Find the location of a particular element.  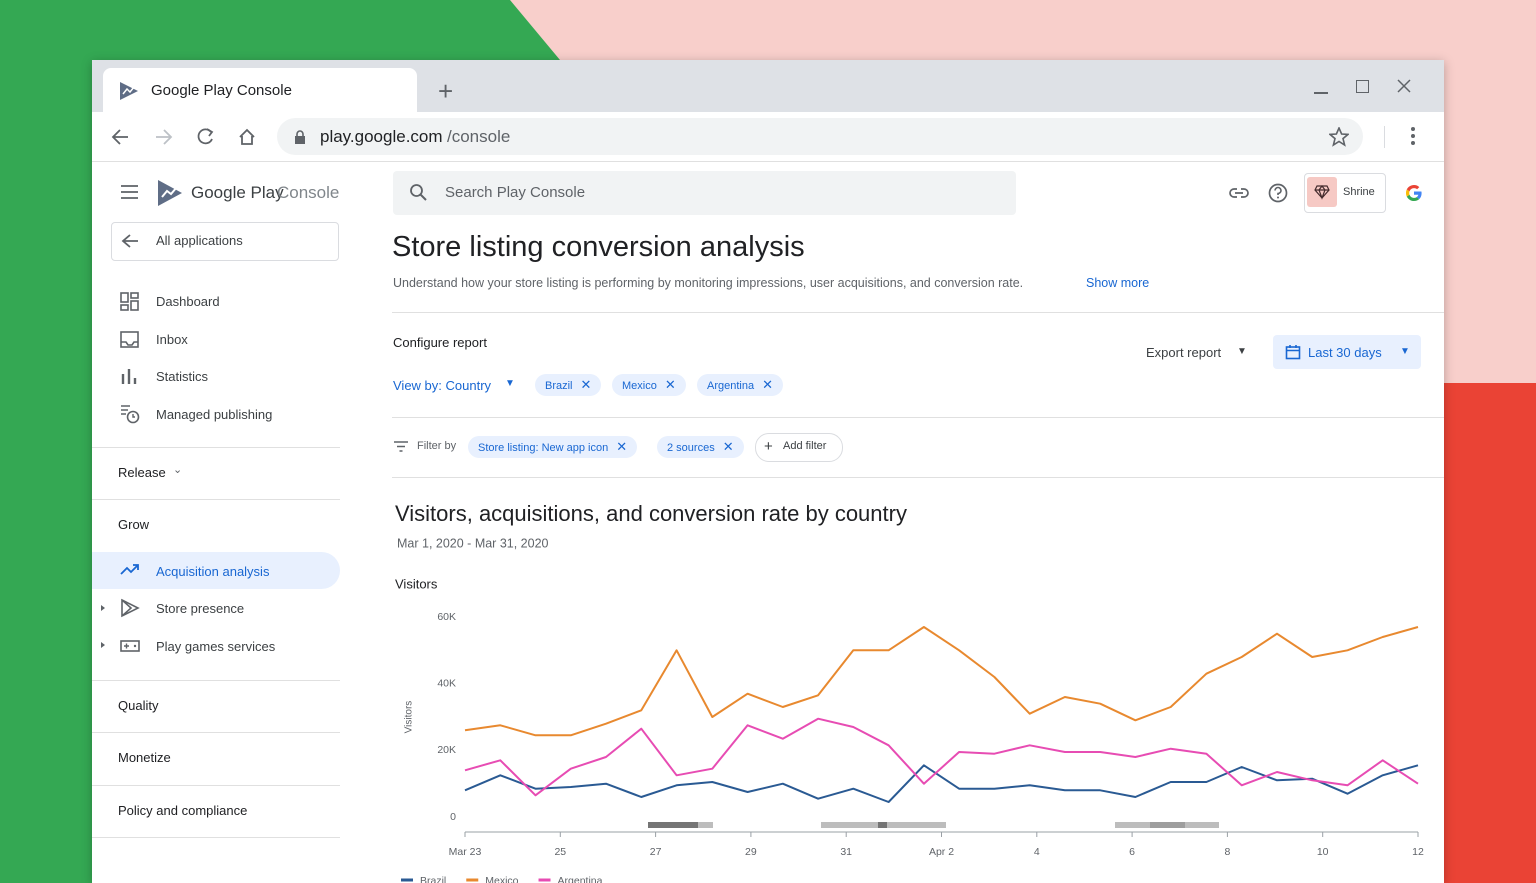

header-icons is located at coordinates (1260, 193).